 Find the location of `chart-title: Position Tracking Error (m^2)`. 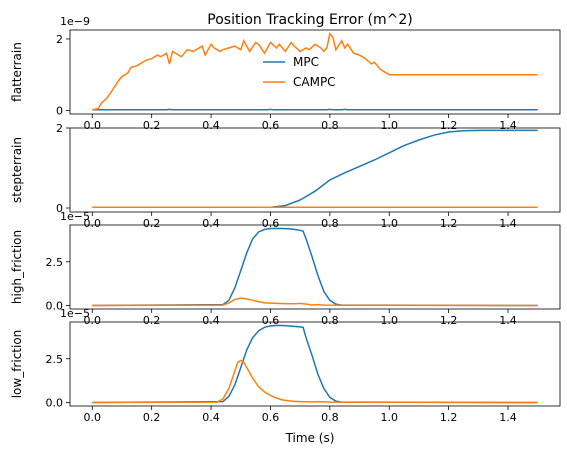

chart-title: Position Tracking Error (m^2) is located at coordinates (309, 20).